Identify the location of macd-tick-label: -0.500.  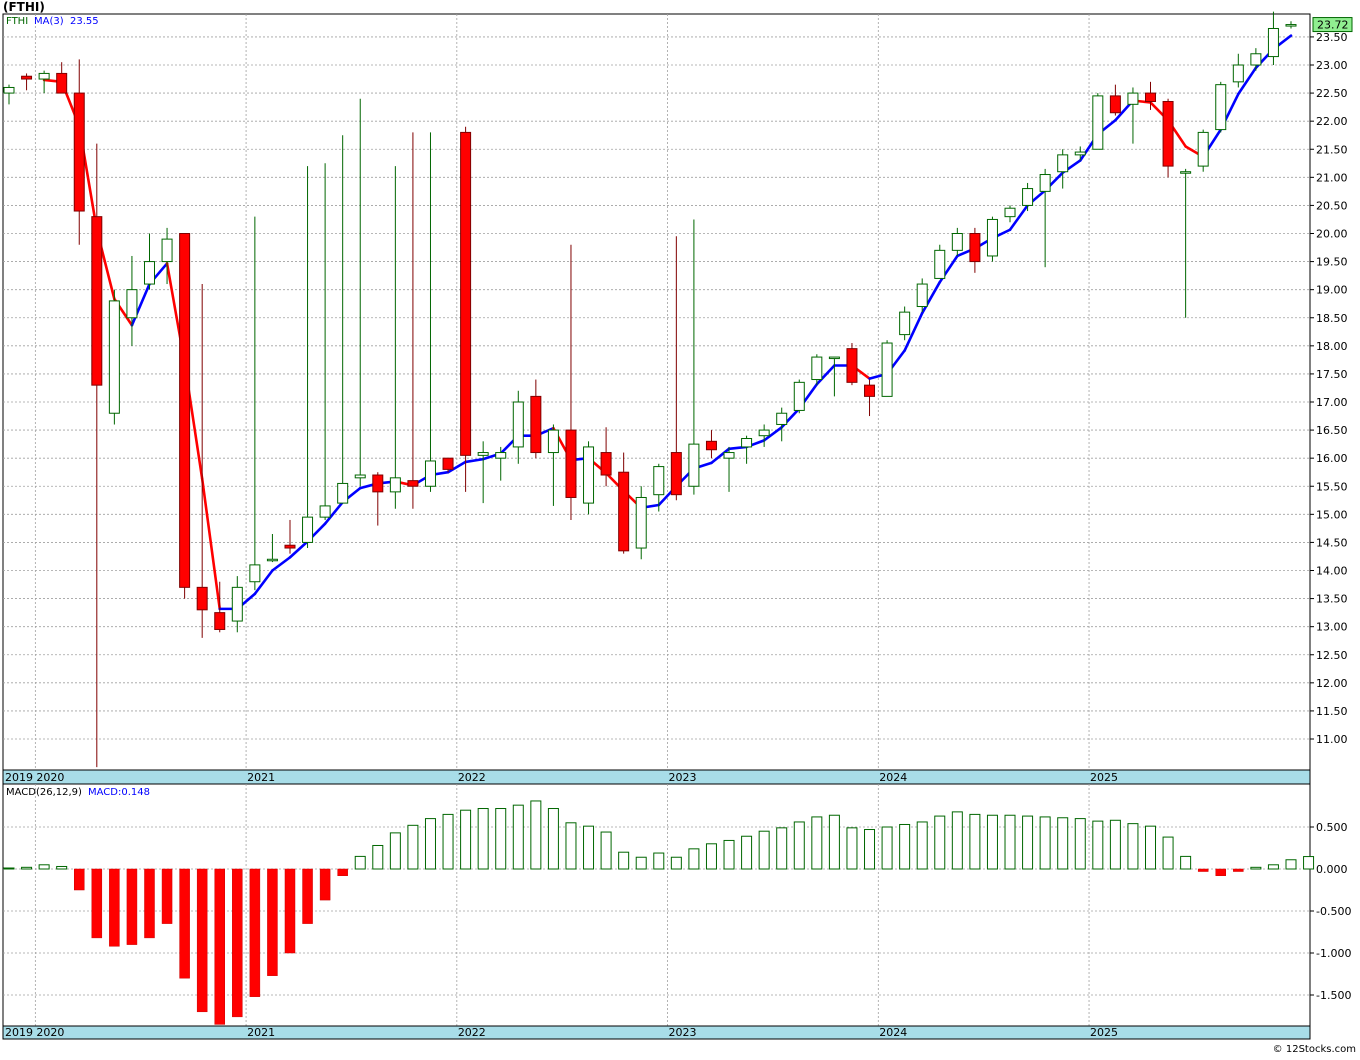
(1333, 911).